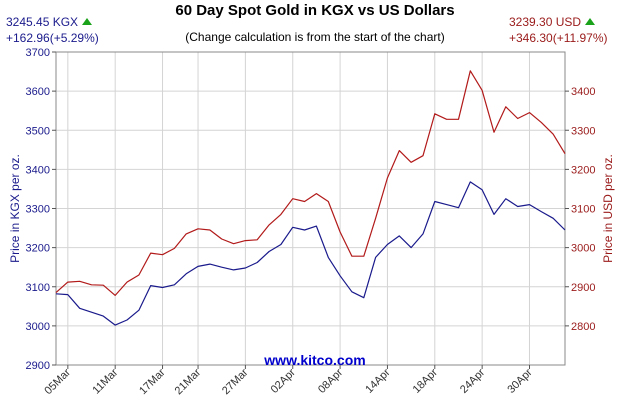  Describe the element at coordinates (38, 53) in the screenshot. I see `y-left-tick-label: 3700` at that location.